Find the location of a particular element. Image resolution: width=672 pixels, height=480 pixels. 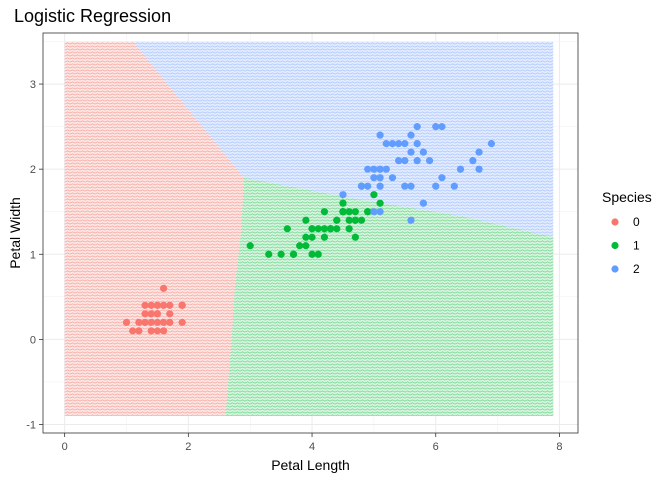

x-tick-label: 0 is located at coordinates (65, 447).